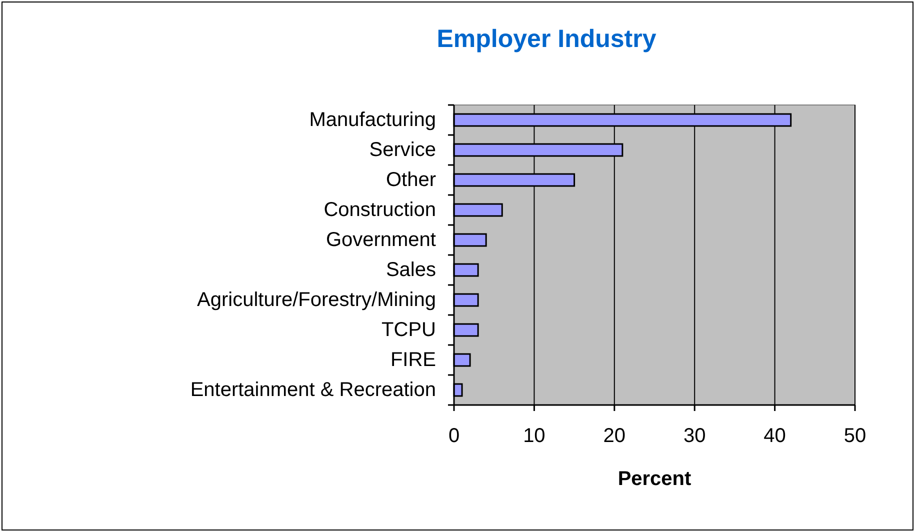  Describe the element at coordinates (411, 270) in the screenshot. I see `y-tick-label: Sales` at that location.